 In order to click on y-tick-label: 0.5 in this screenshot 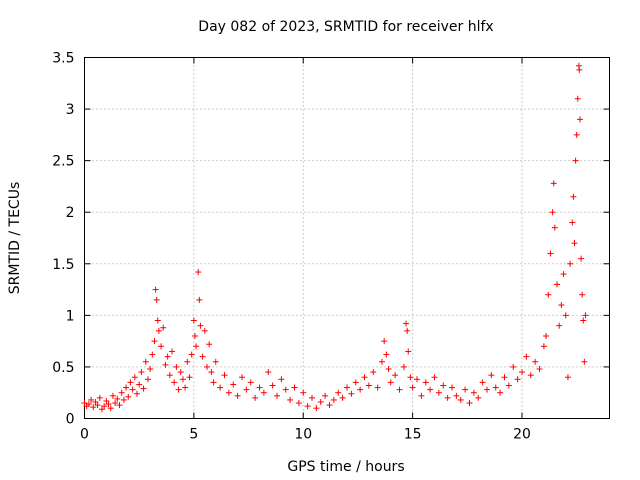, I will do `click(63, 368)`.